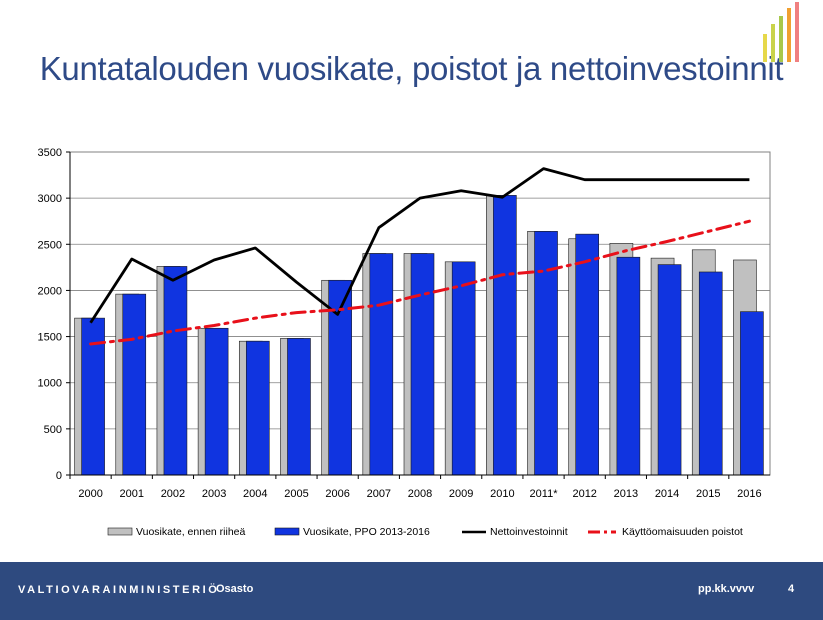 The width and height of the screenshot is (823, 620). I want to click on y-tick-label: 2500, so click(50, 245).